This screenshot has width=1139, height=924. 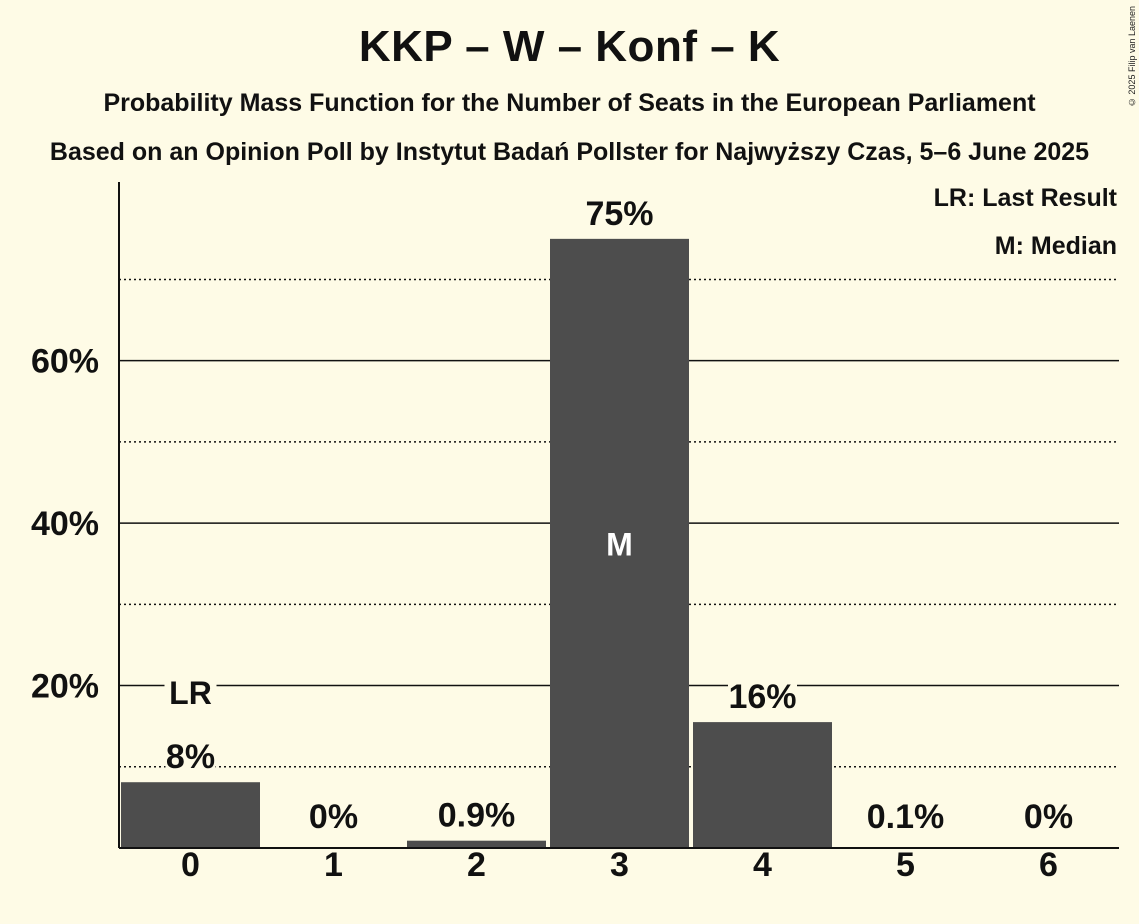 What do you see at coordinates (762, 865) in the screenshot?
I see `x-tick-label: 4` at bounding box center [762, 865].